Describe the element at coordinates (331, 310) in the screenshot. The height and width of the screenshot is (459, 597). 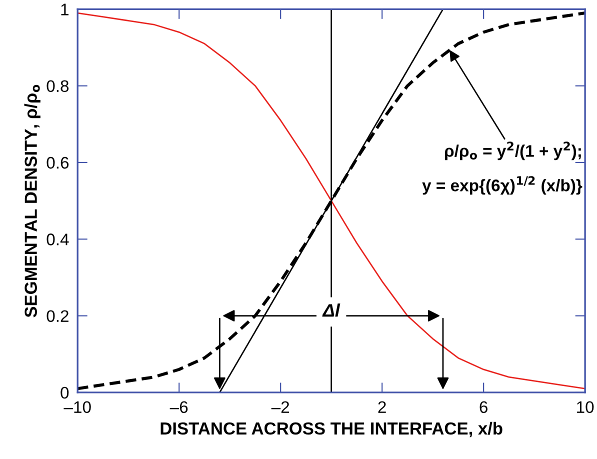
I see `annotation: Δl` at that location.